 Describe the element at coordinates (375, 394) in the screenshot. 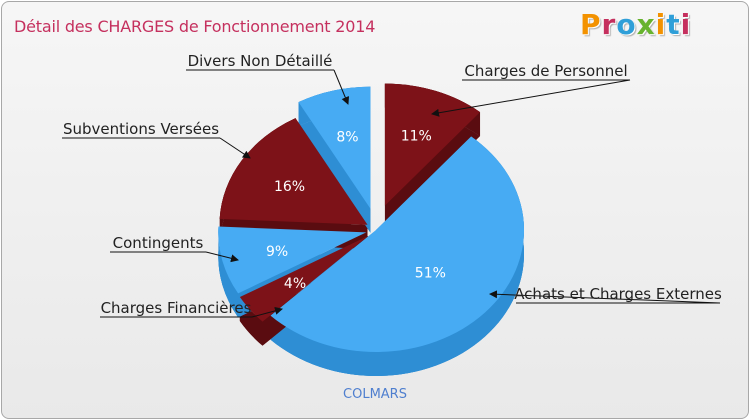

I see `commune-name: COLMARS` at that location.